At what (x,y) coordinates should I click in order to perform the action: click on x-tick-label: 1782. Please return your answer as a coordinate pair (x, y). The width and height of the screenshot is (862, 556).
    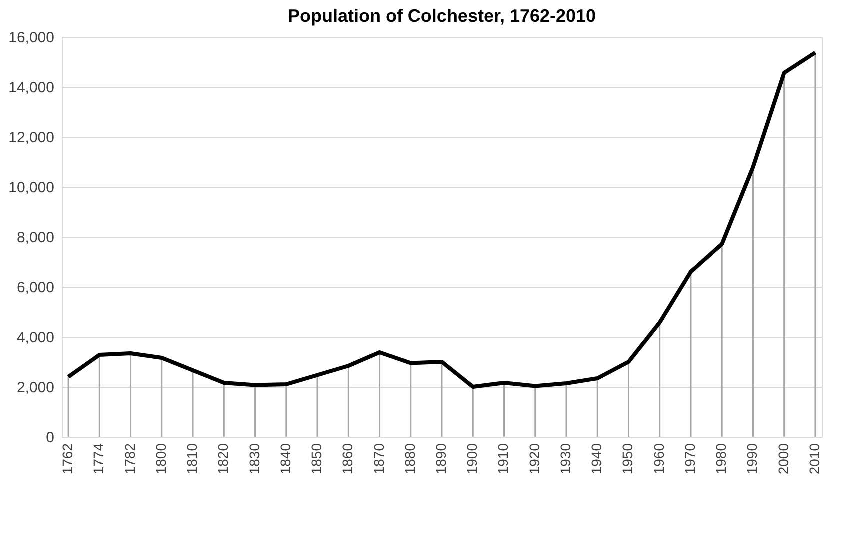
    Looking at the image, I should click on (130, 459).